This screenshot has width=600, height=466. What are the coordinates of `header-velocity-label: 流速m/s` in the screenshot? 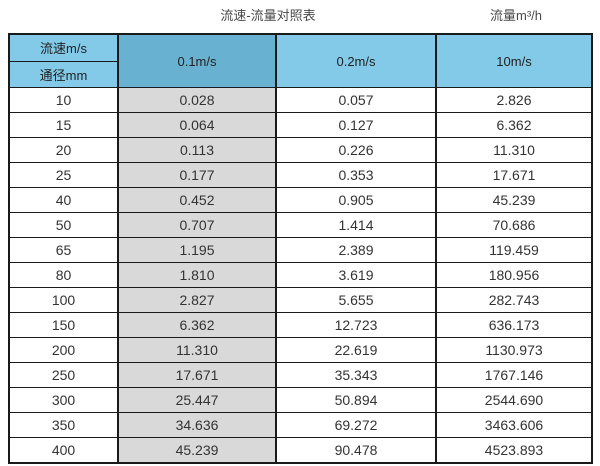 It's located at (63, 47).